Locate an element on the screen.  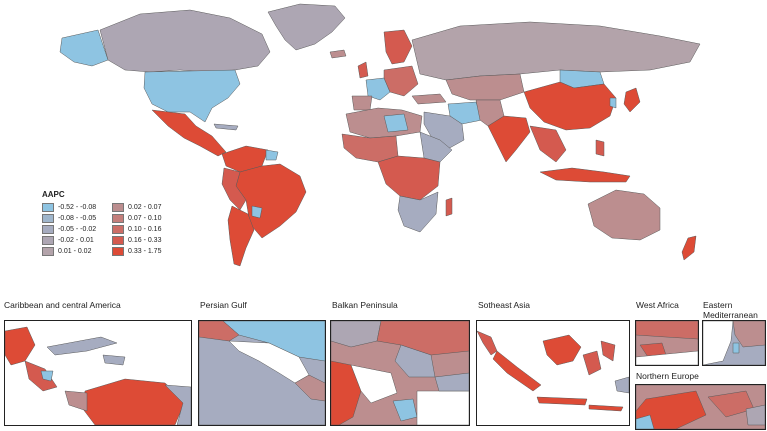
canada is located at coordinates (185, 41).